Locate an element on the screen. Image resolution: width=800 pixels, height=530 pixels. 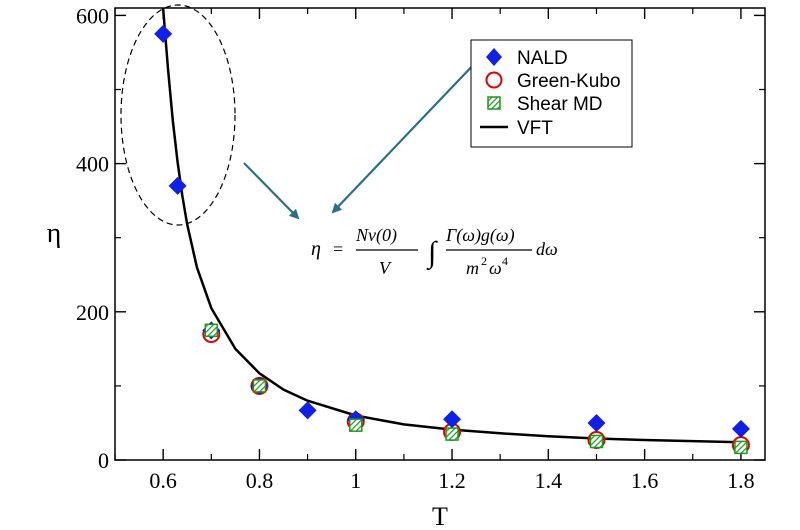
y-tick-label: 400 is located at coordinates (92, 164).